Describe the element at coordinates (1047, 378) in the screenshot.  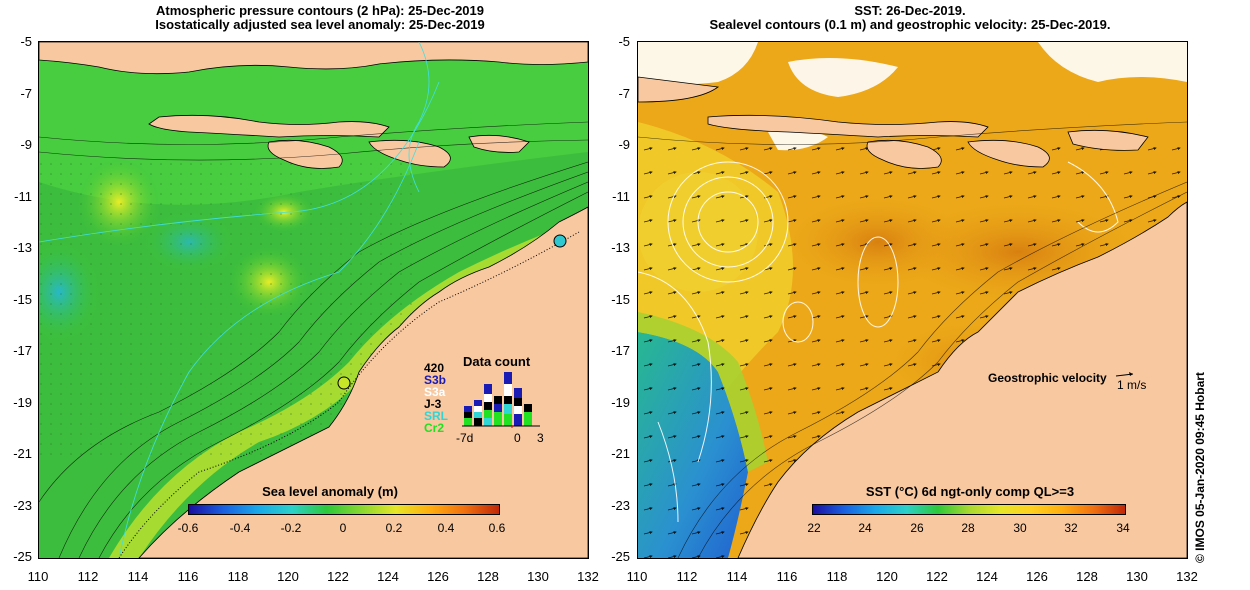
I see `velocity-legend-label: Geostrophic velocity` at that location.